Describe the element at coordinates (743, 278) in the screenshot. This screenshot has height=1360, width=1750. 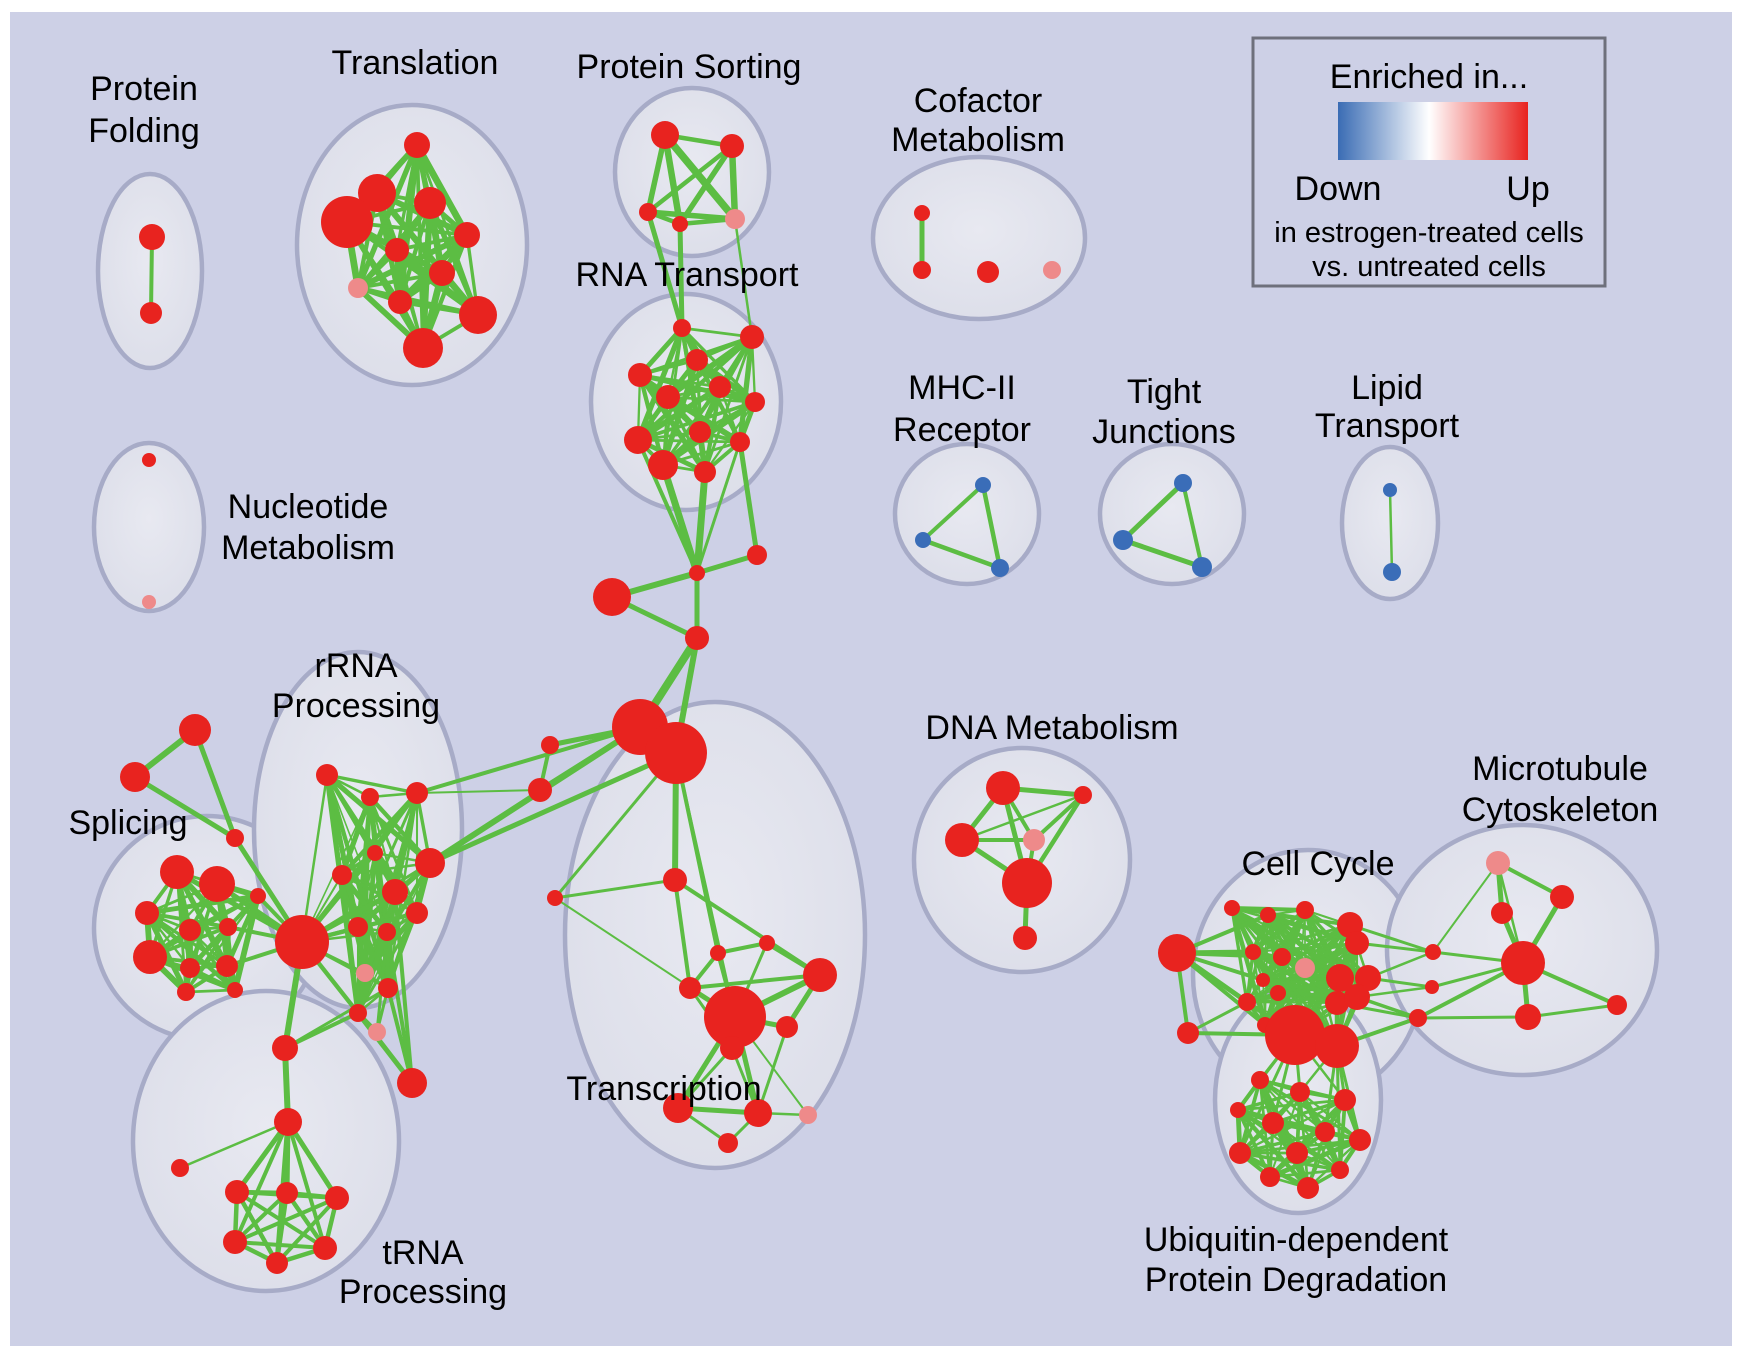
I see `edge-protein_sorting-rna_transport` at that location.